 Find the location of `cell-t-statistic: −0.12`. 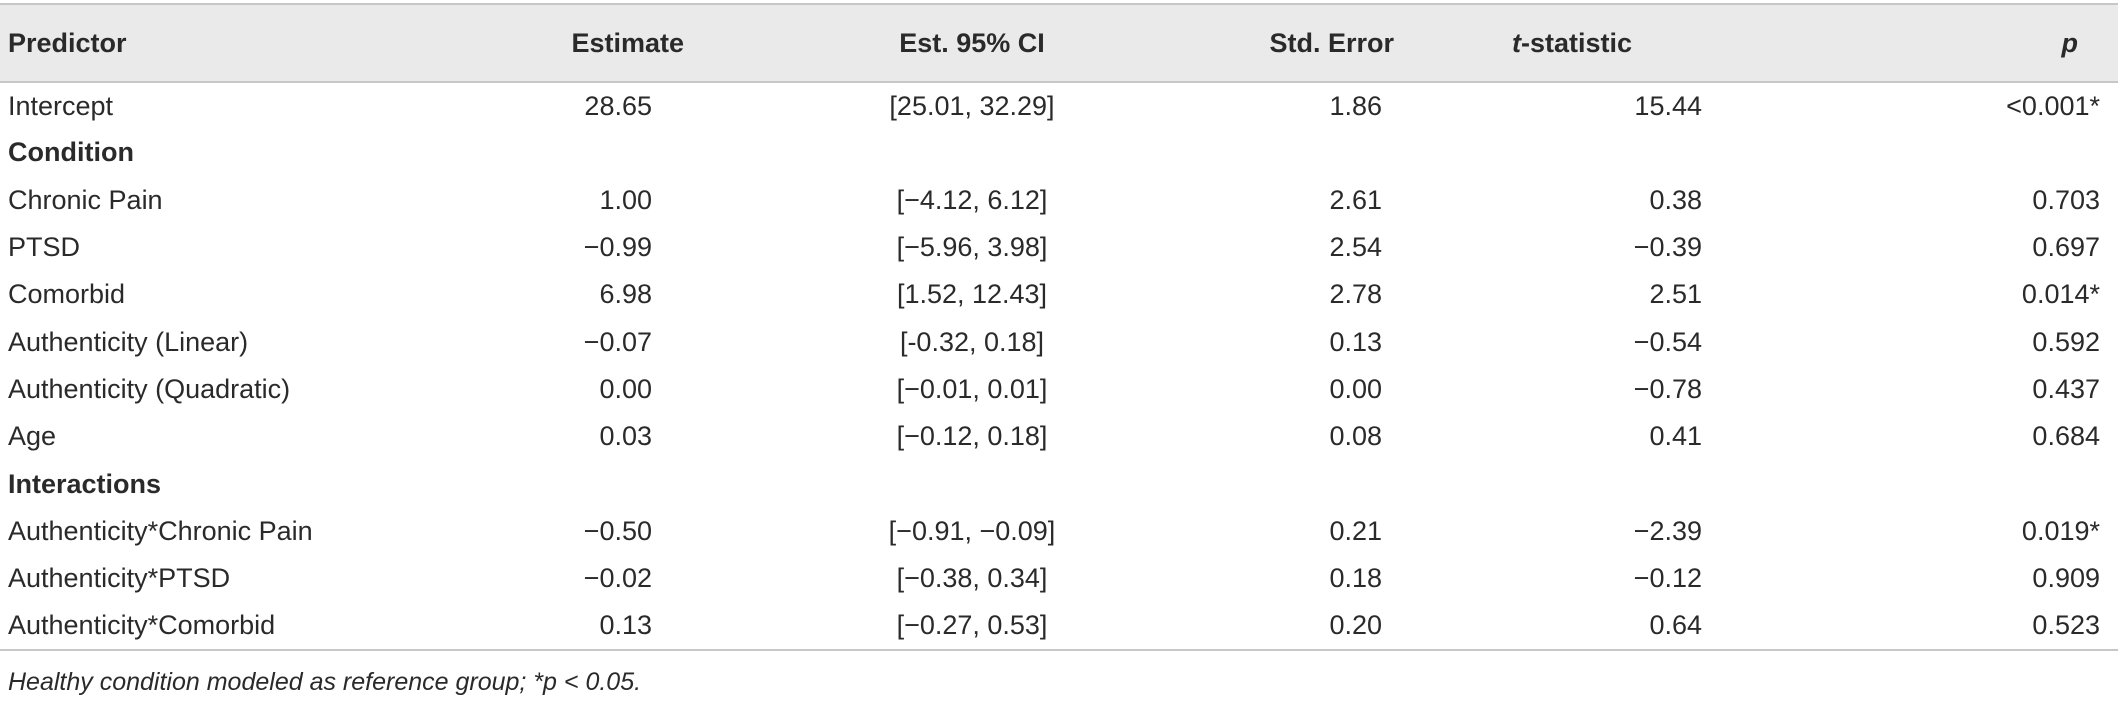

cell-t-statistic: −0.12 is located at coordinates (1667, 578).